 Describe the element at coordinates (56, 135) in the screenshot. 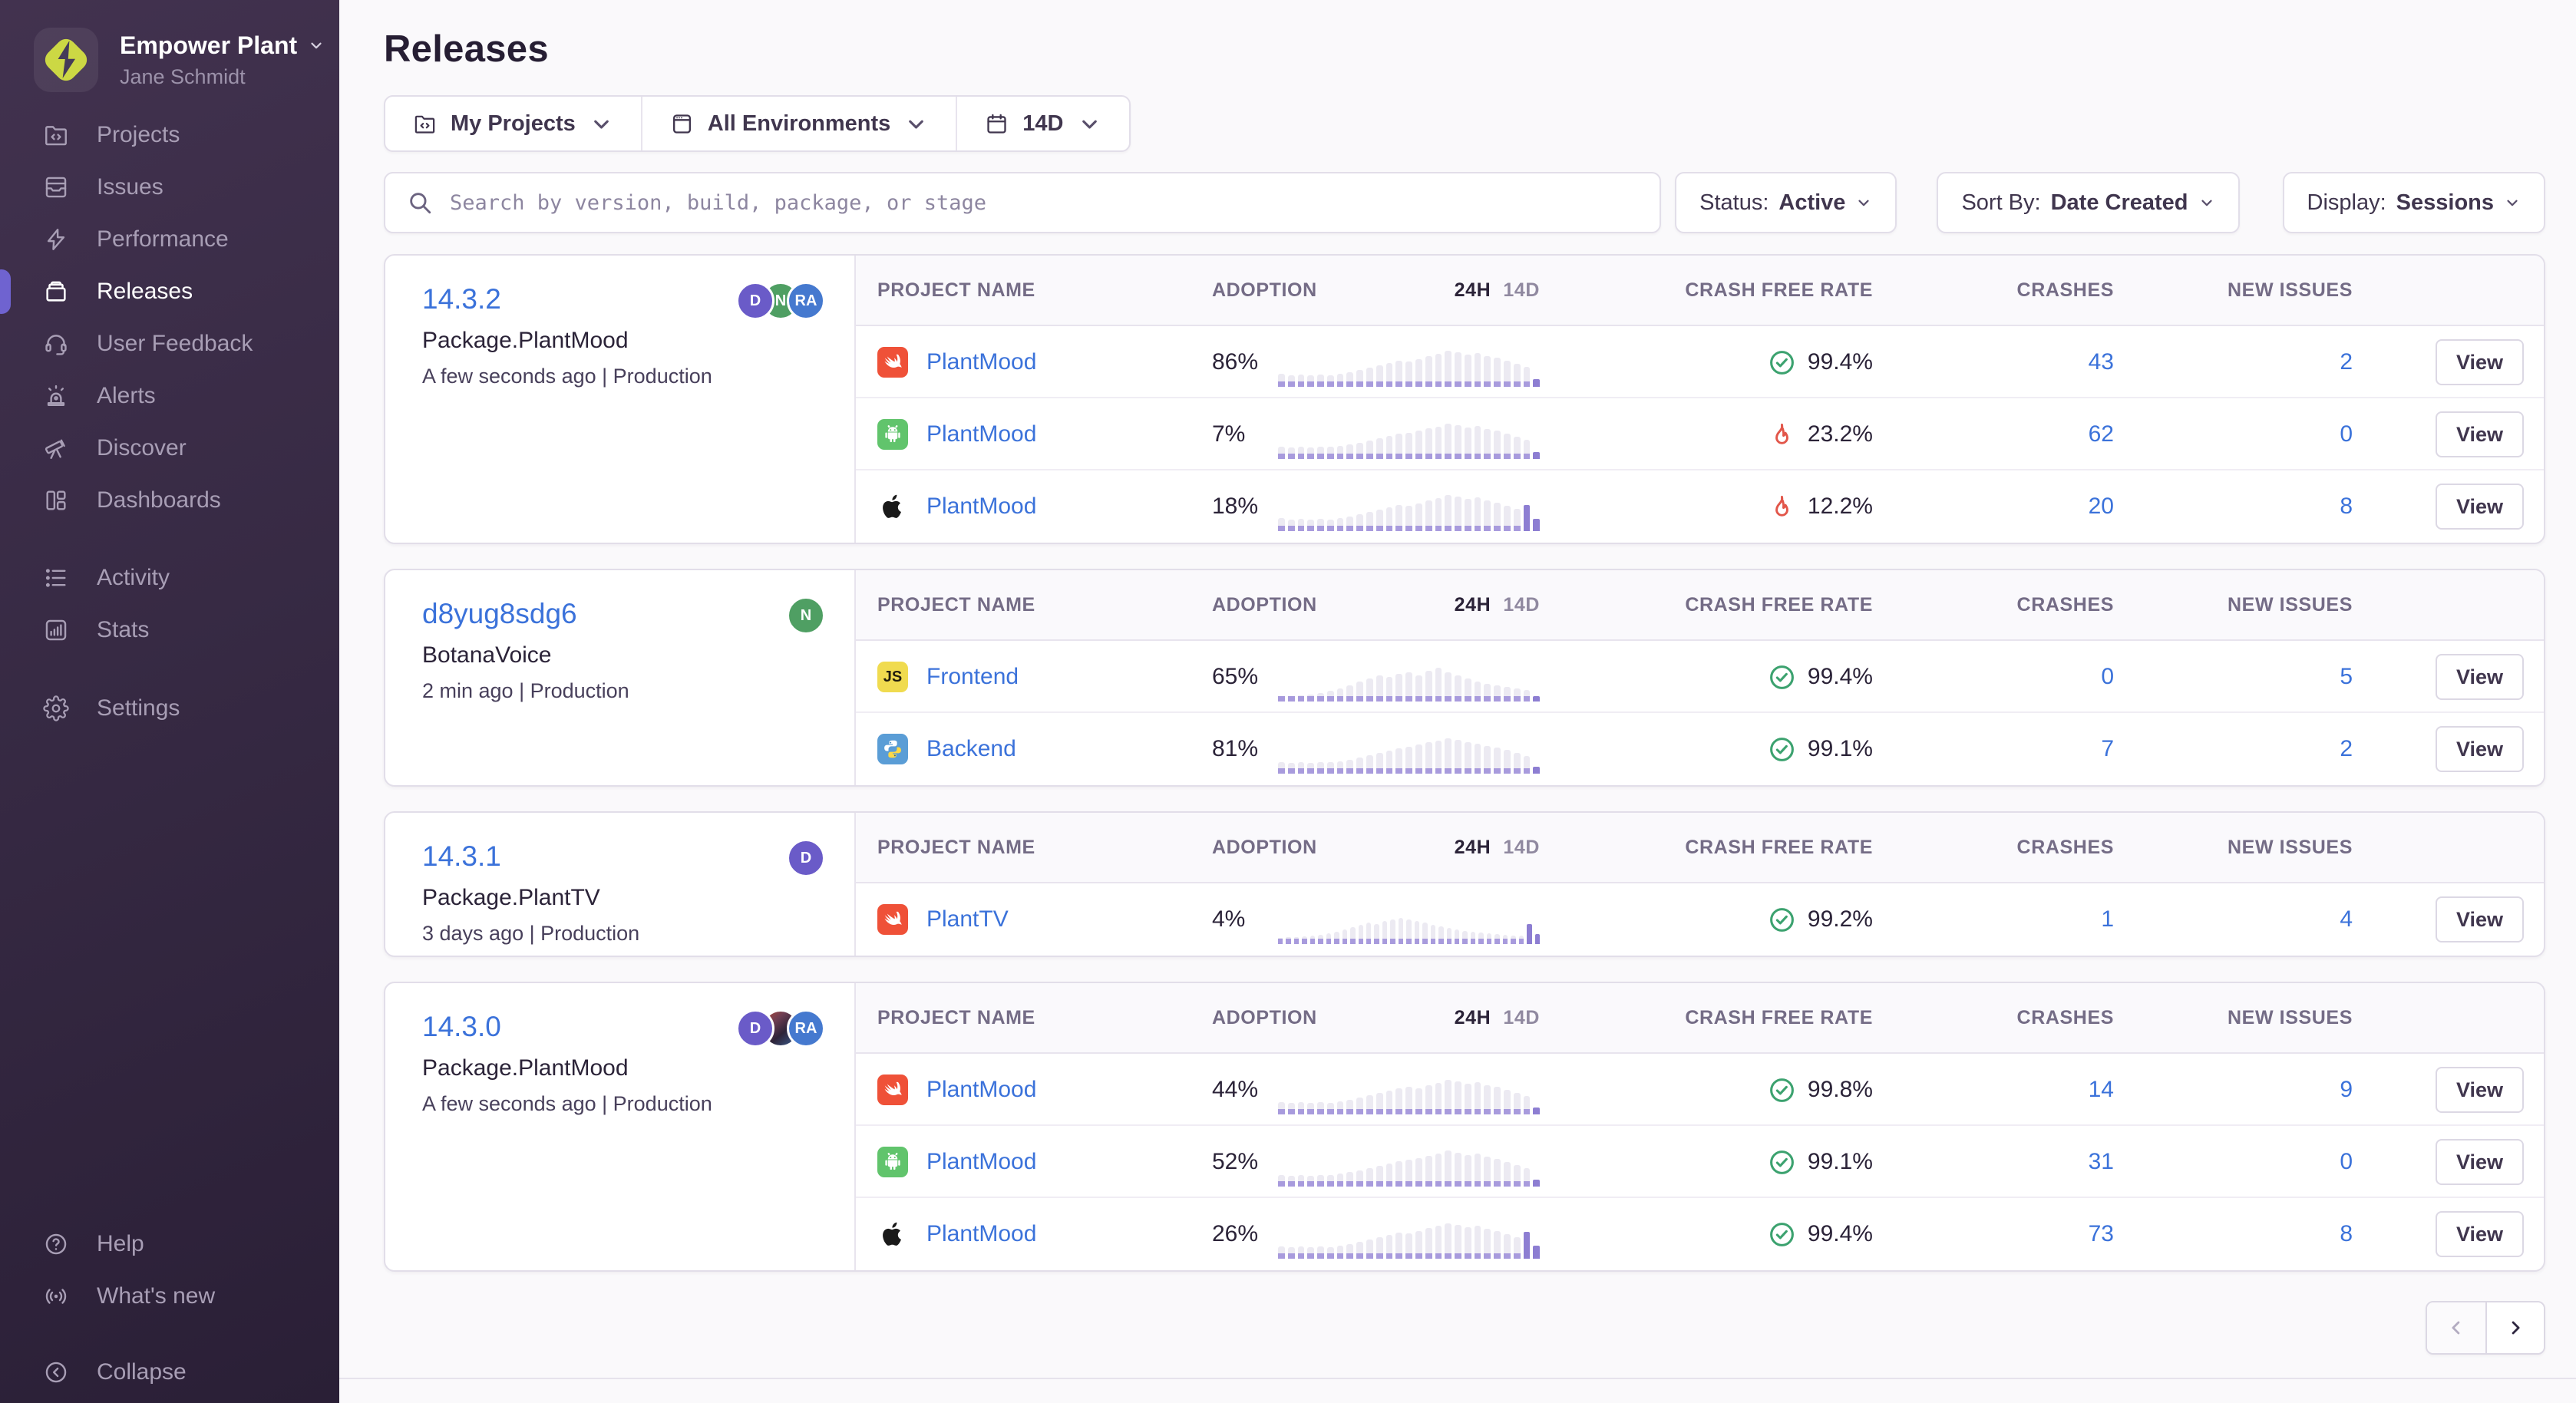

I see `projects-icon` at that location.